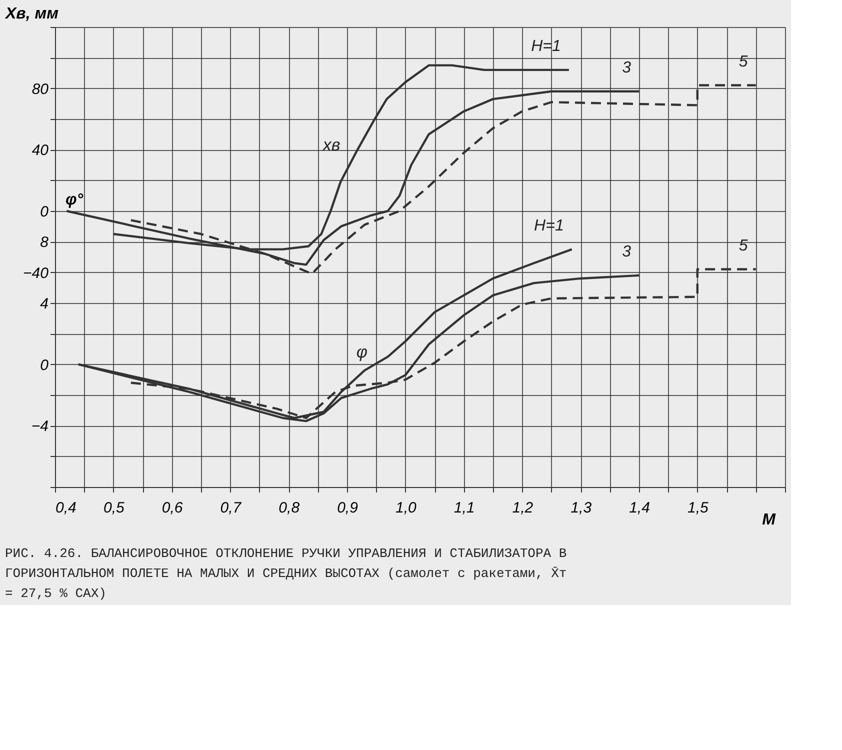 This screenshot has width=842, height=750. Describe the element at coordinates (406, 508) in the screenshot. I see `x-tick-label: 1,0` at that location.